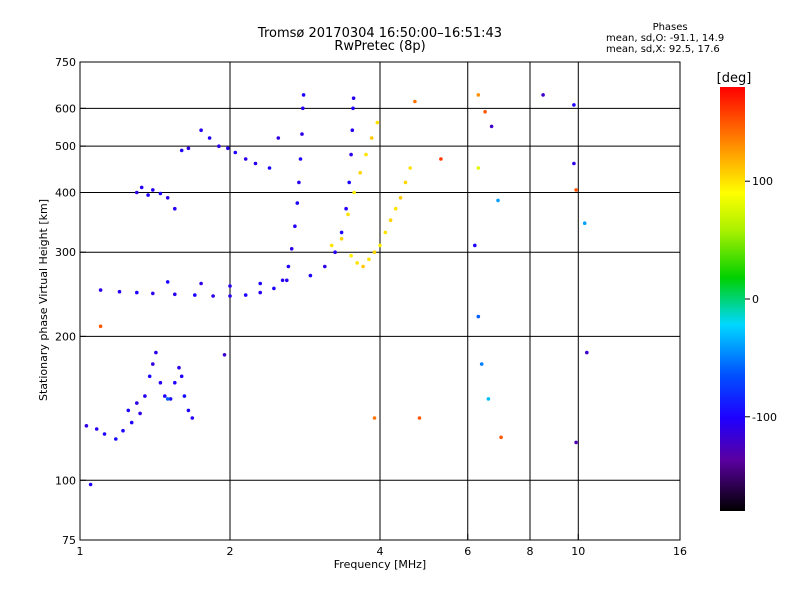 The height and width of the screenshot is (600, 800). I want to click on y-tick-label: 200, so click(65, 336).